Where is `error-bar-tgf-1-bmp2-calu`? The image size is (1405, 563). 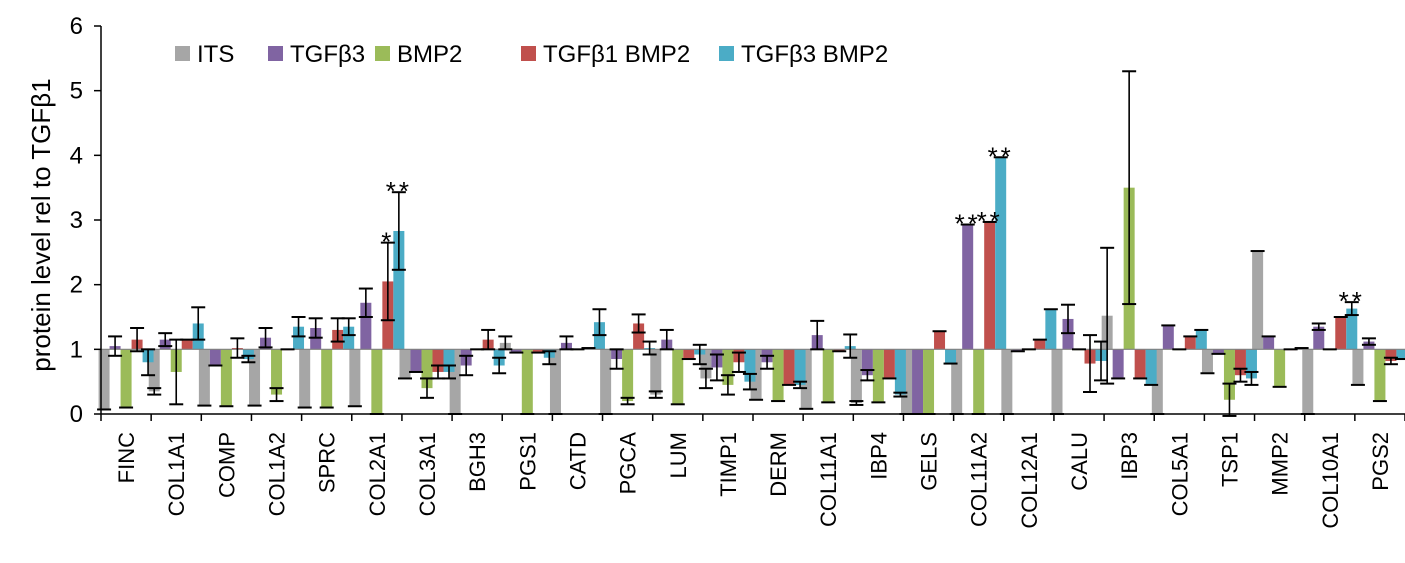 error-bar-tgf-1-bmp2-calu is located at coordinates (1090, 364).